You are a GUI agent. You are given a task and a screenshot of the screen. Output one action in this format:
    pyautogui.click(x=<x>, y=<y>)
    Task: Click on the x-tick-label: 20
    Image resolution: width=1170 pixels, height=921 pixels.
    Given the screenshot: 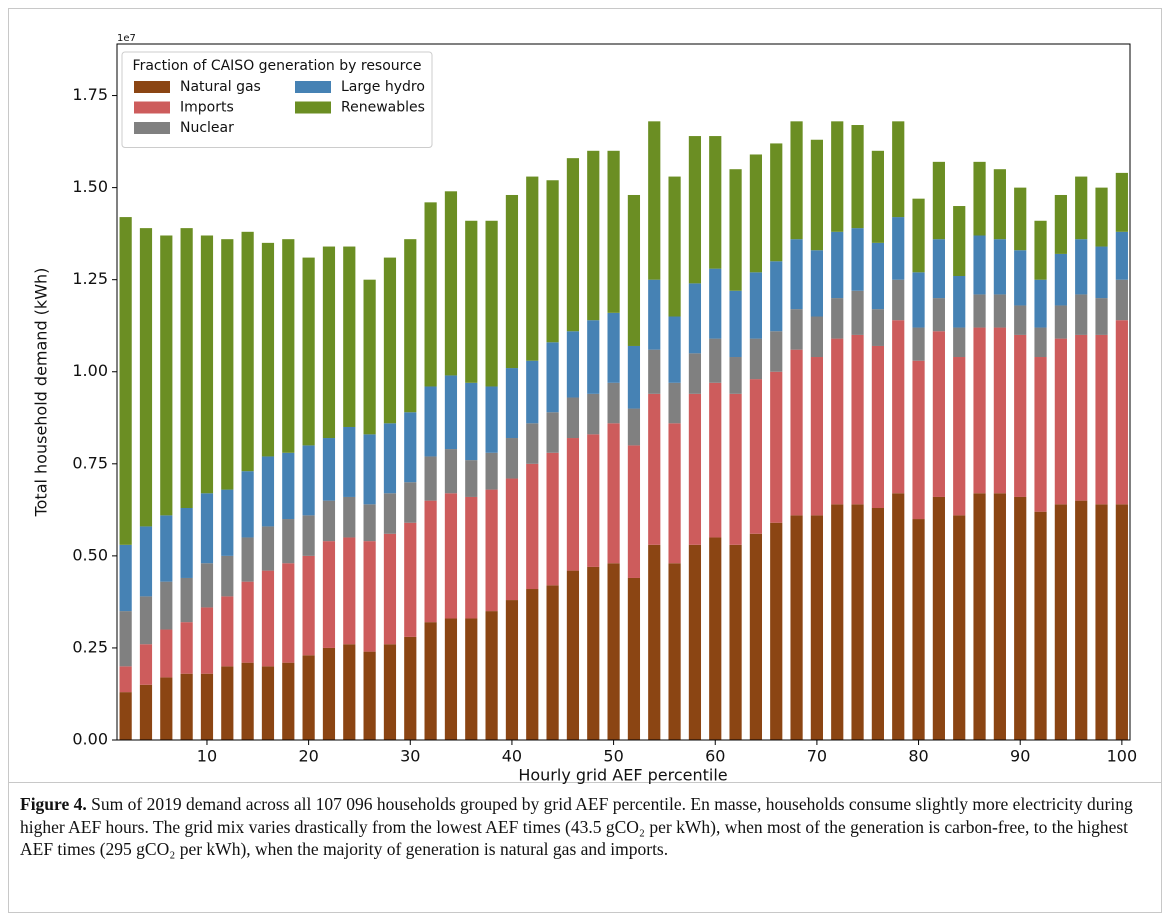 What is the action you would take?
    pyautogui.click(x=308, y=756)
    